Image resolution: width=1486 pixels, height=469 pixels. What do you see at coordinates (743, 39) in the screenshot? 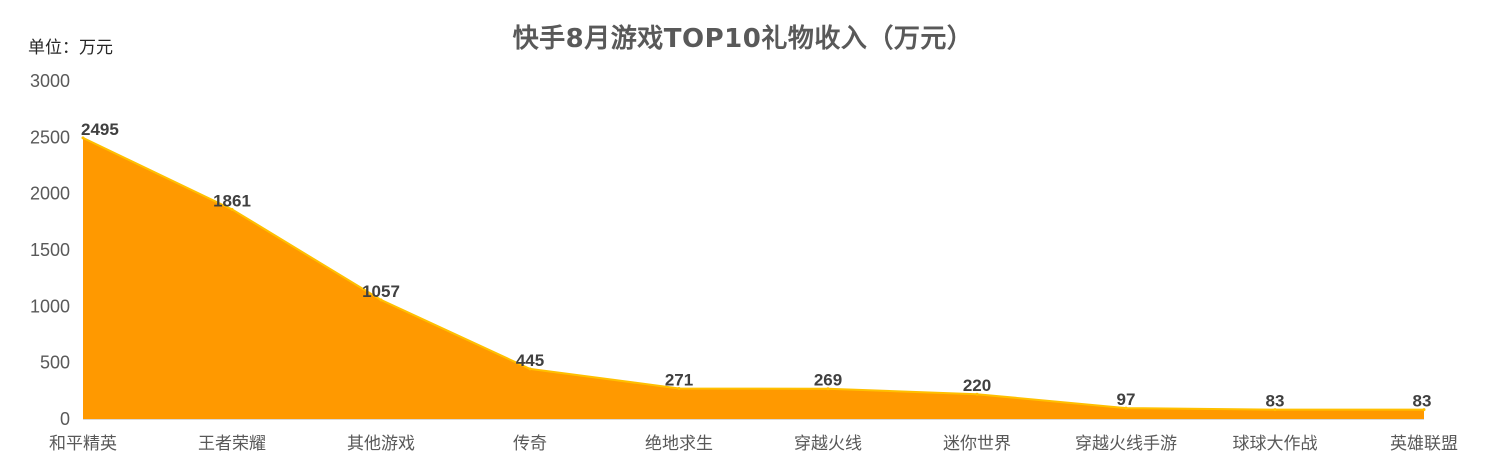
I see `chart-title: 快手8月游戏TOP10礼物收入（万元）` at bounding box center [743, 39].